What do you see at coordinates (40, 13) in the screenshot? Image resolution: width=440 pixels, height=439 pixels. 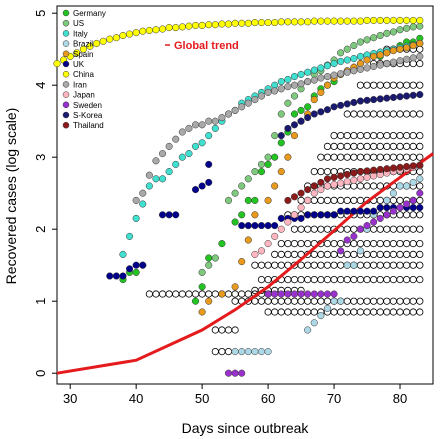 I see `y-tick-label: 5` at bounding box center [40, 13].